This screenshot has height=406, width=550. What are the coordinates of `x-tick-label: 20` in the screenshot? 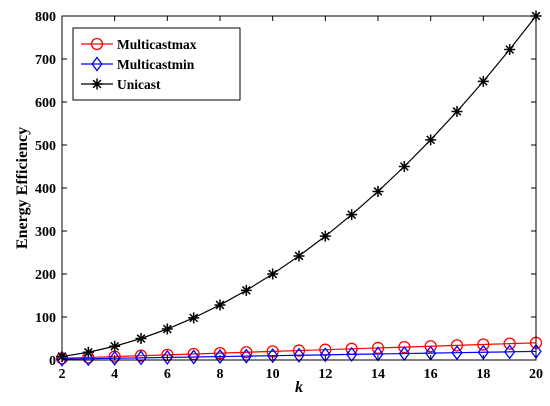 It's located at (536, 374).